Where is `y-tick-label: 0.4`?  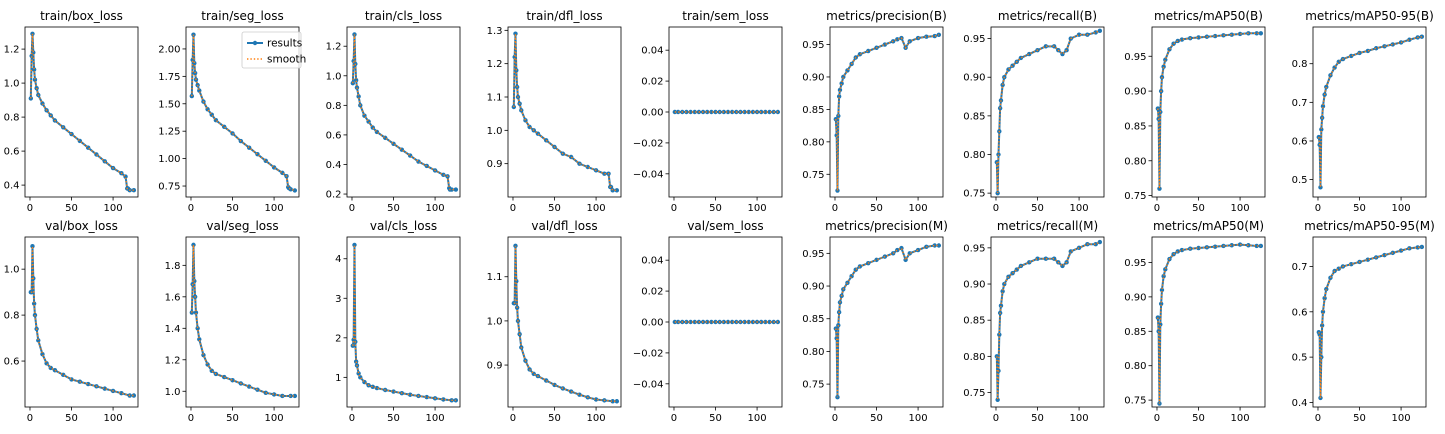
y-tick-label: 0.4 is located at coordinates (12, 186).